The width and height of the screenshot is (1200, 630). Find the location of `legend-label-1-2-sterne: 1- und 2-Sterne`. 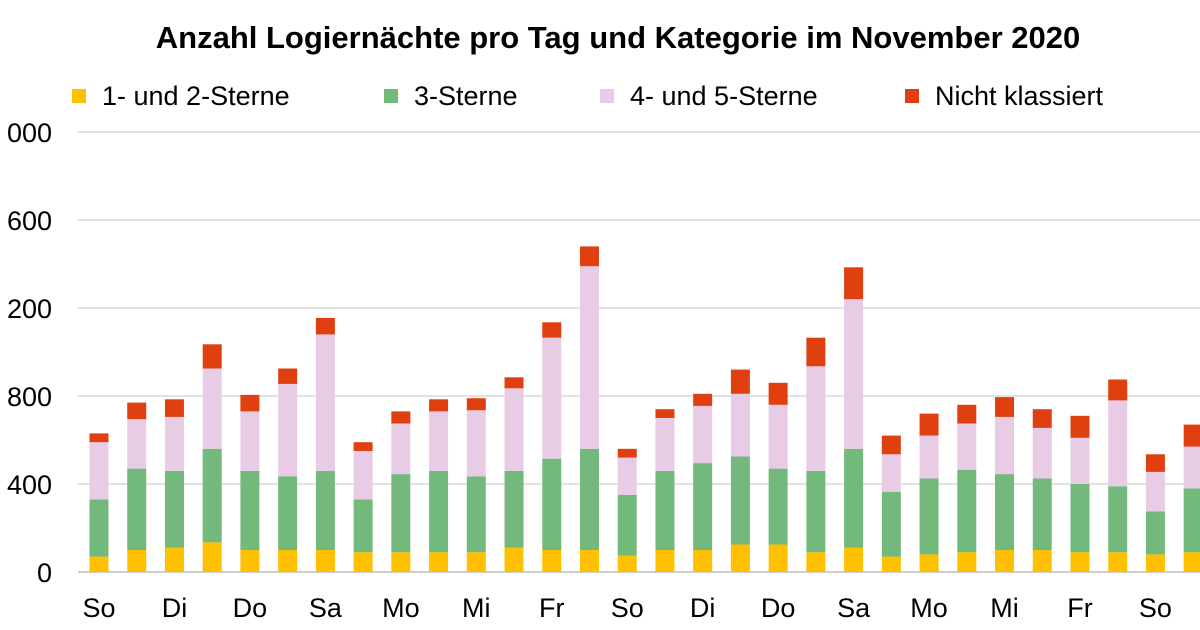

legend-label-1-2-sterne: 1- und 2-Sterne is located at coordinates (196, 95).